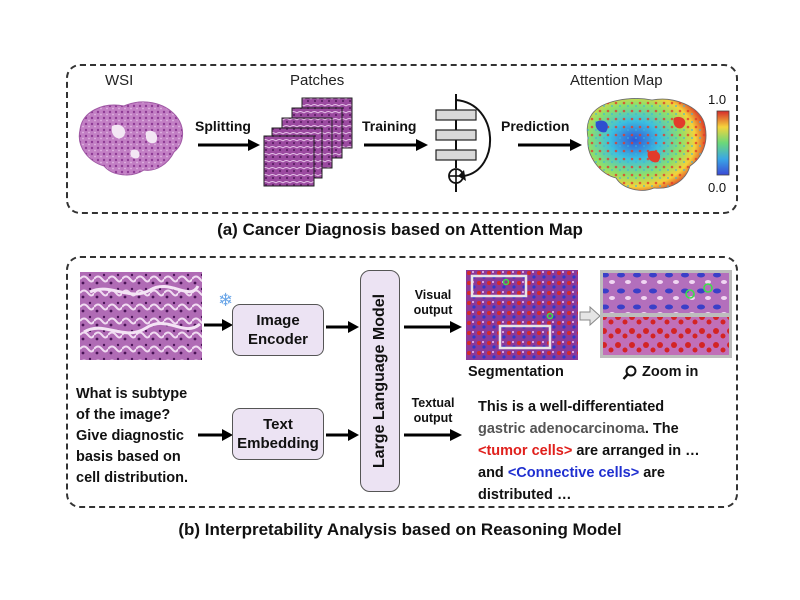  Describe the element at coordinates (342, 327) in the screenshot. I see `arrow-encoder-to-llm` at that location.